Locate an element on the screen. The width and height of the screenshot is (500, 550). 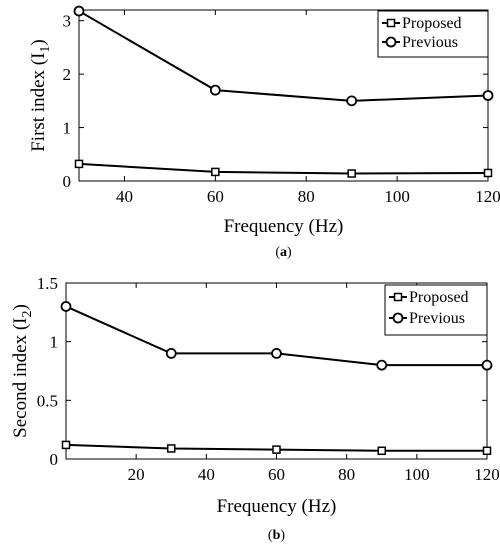
panel-caption: (b) is located at coordinates (276, 535).